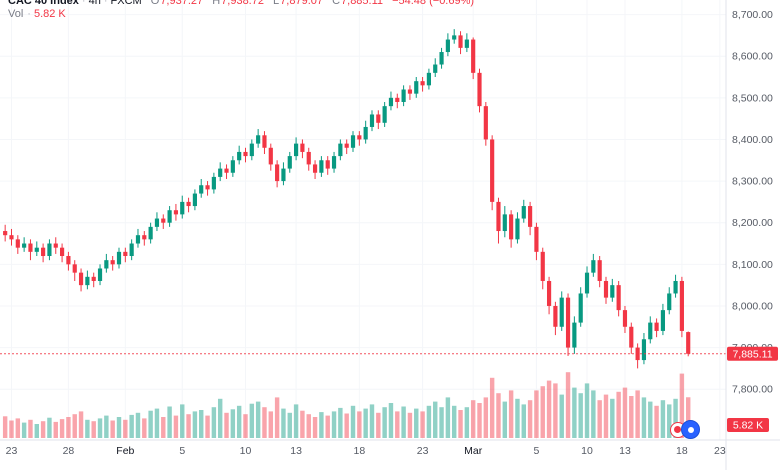  I want to click on high-label: H, so click(216, 3).